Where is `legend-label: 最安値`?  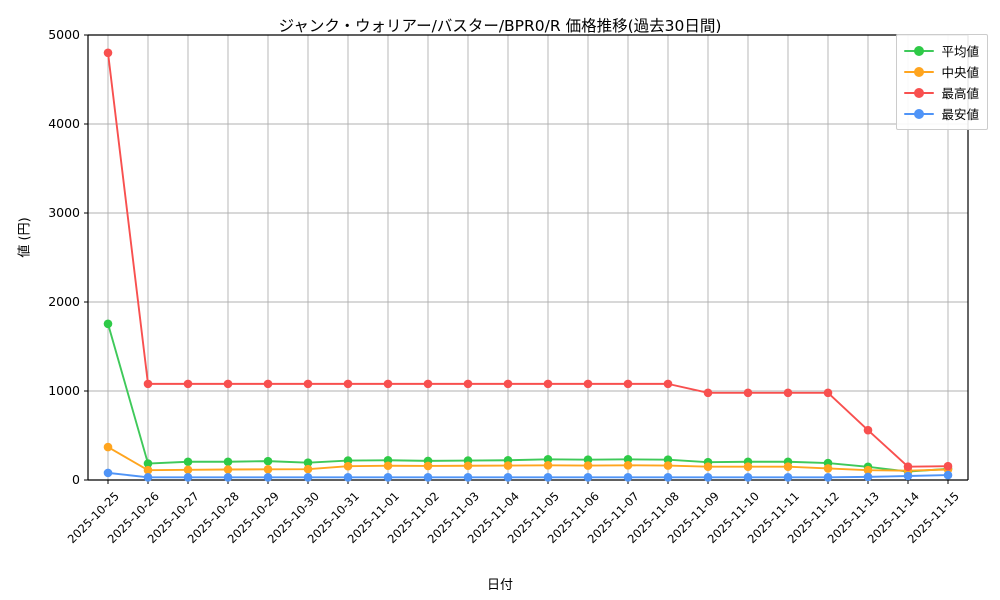 legend-label: 最安値 is located at coordinates (960, 114).